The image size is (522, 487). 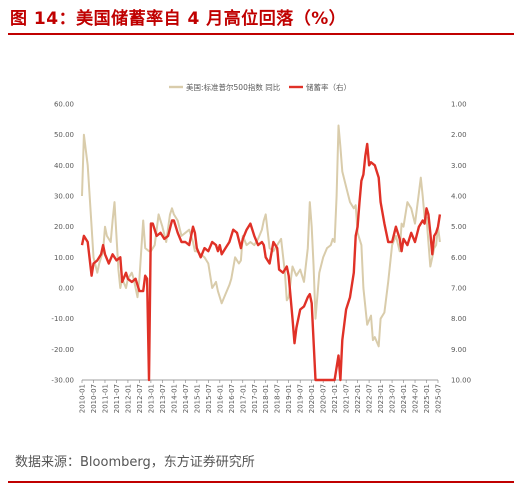 I want to click on x-tick-label: 2018-07, so click(x=278, y=398).